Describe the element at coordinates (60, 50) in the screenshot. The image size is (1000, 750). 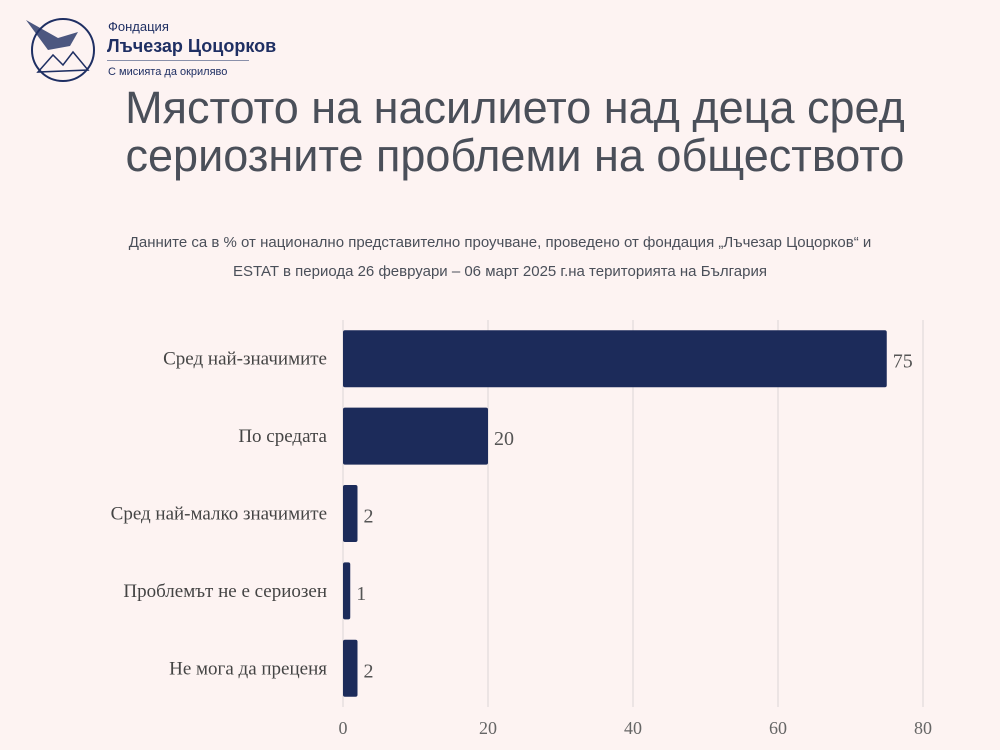
I see `eagle-logo-icon` at that location.